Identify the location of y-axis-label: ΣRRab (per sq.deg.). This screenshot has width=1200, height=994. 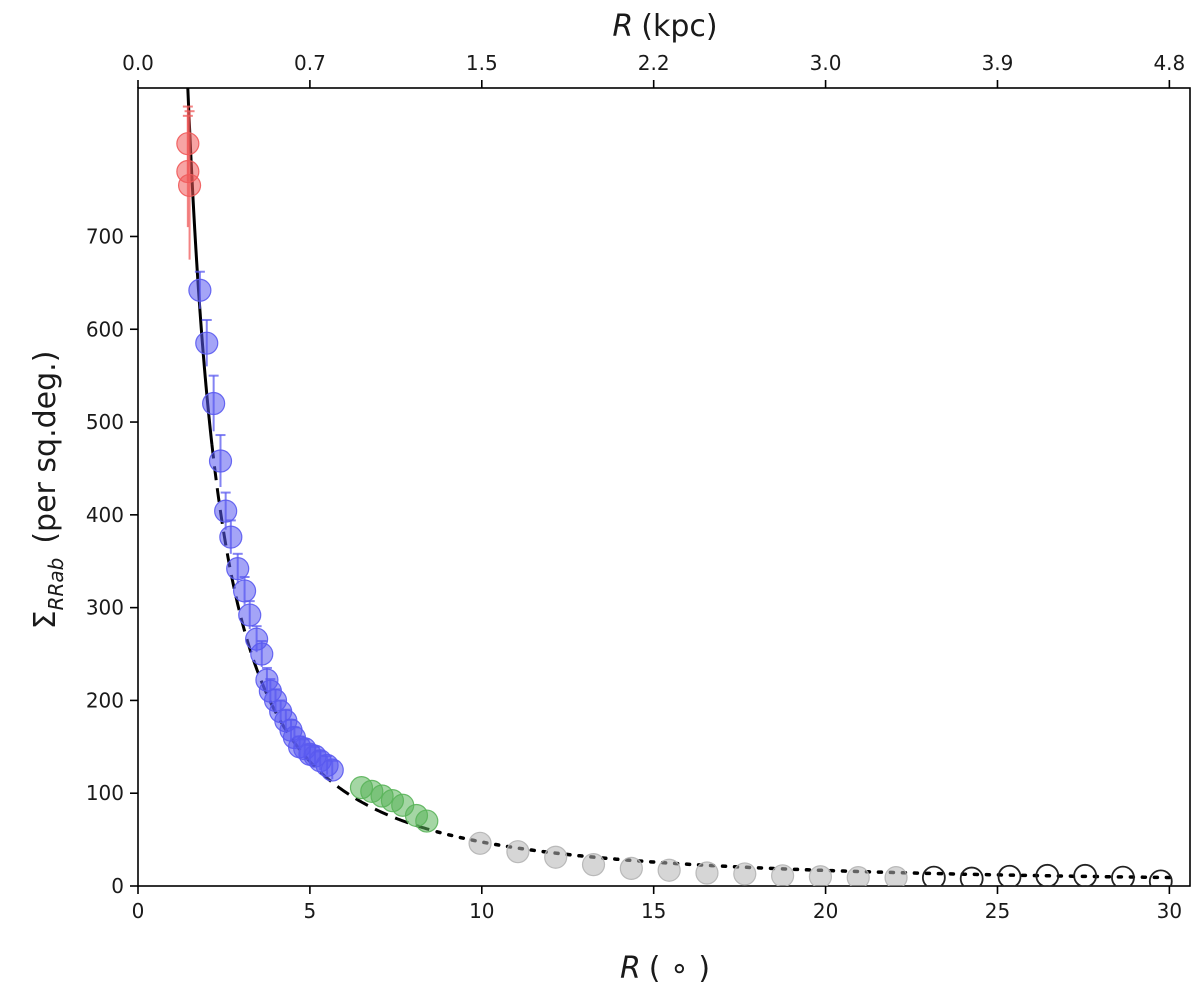
(48, 490).